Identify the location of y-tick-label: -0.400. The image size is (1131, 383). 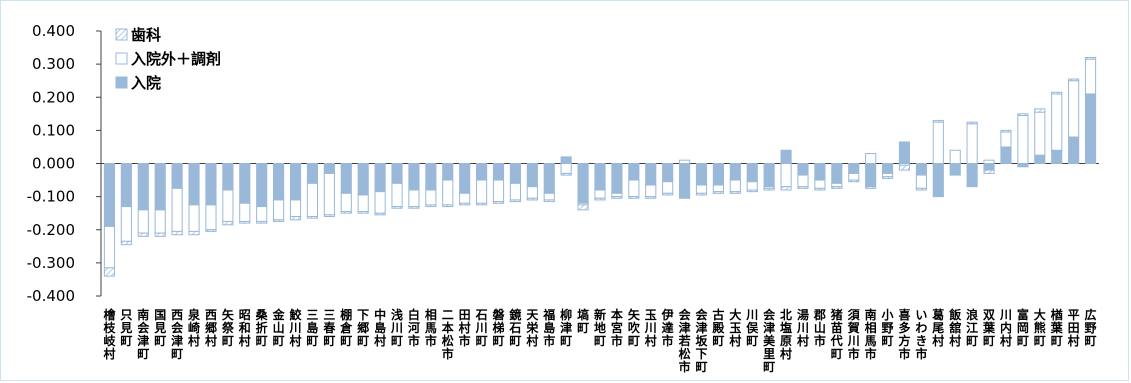
(51, 296).